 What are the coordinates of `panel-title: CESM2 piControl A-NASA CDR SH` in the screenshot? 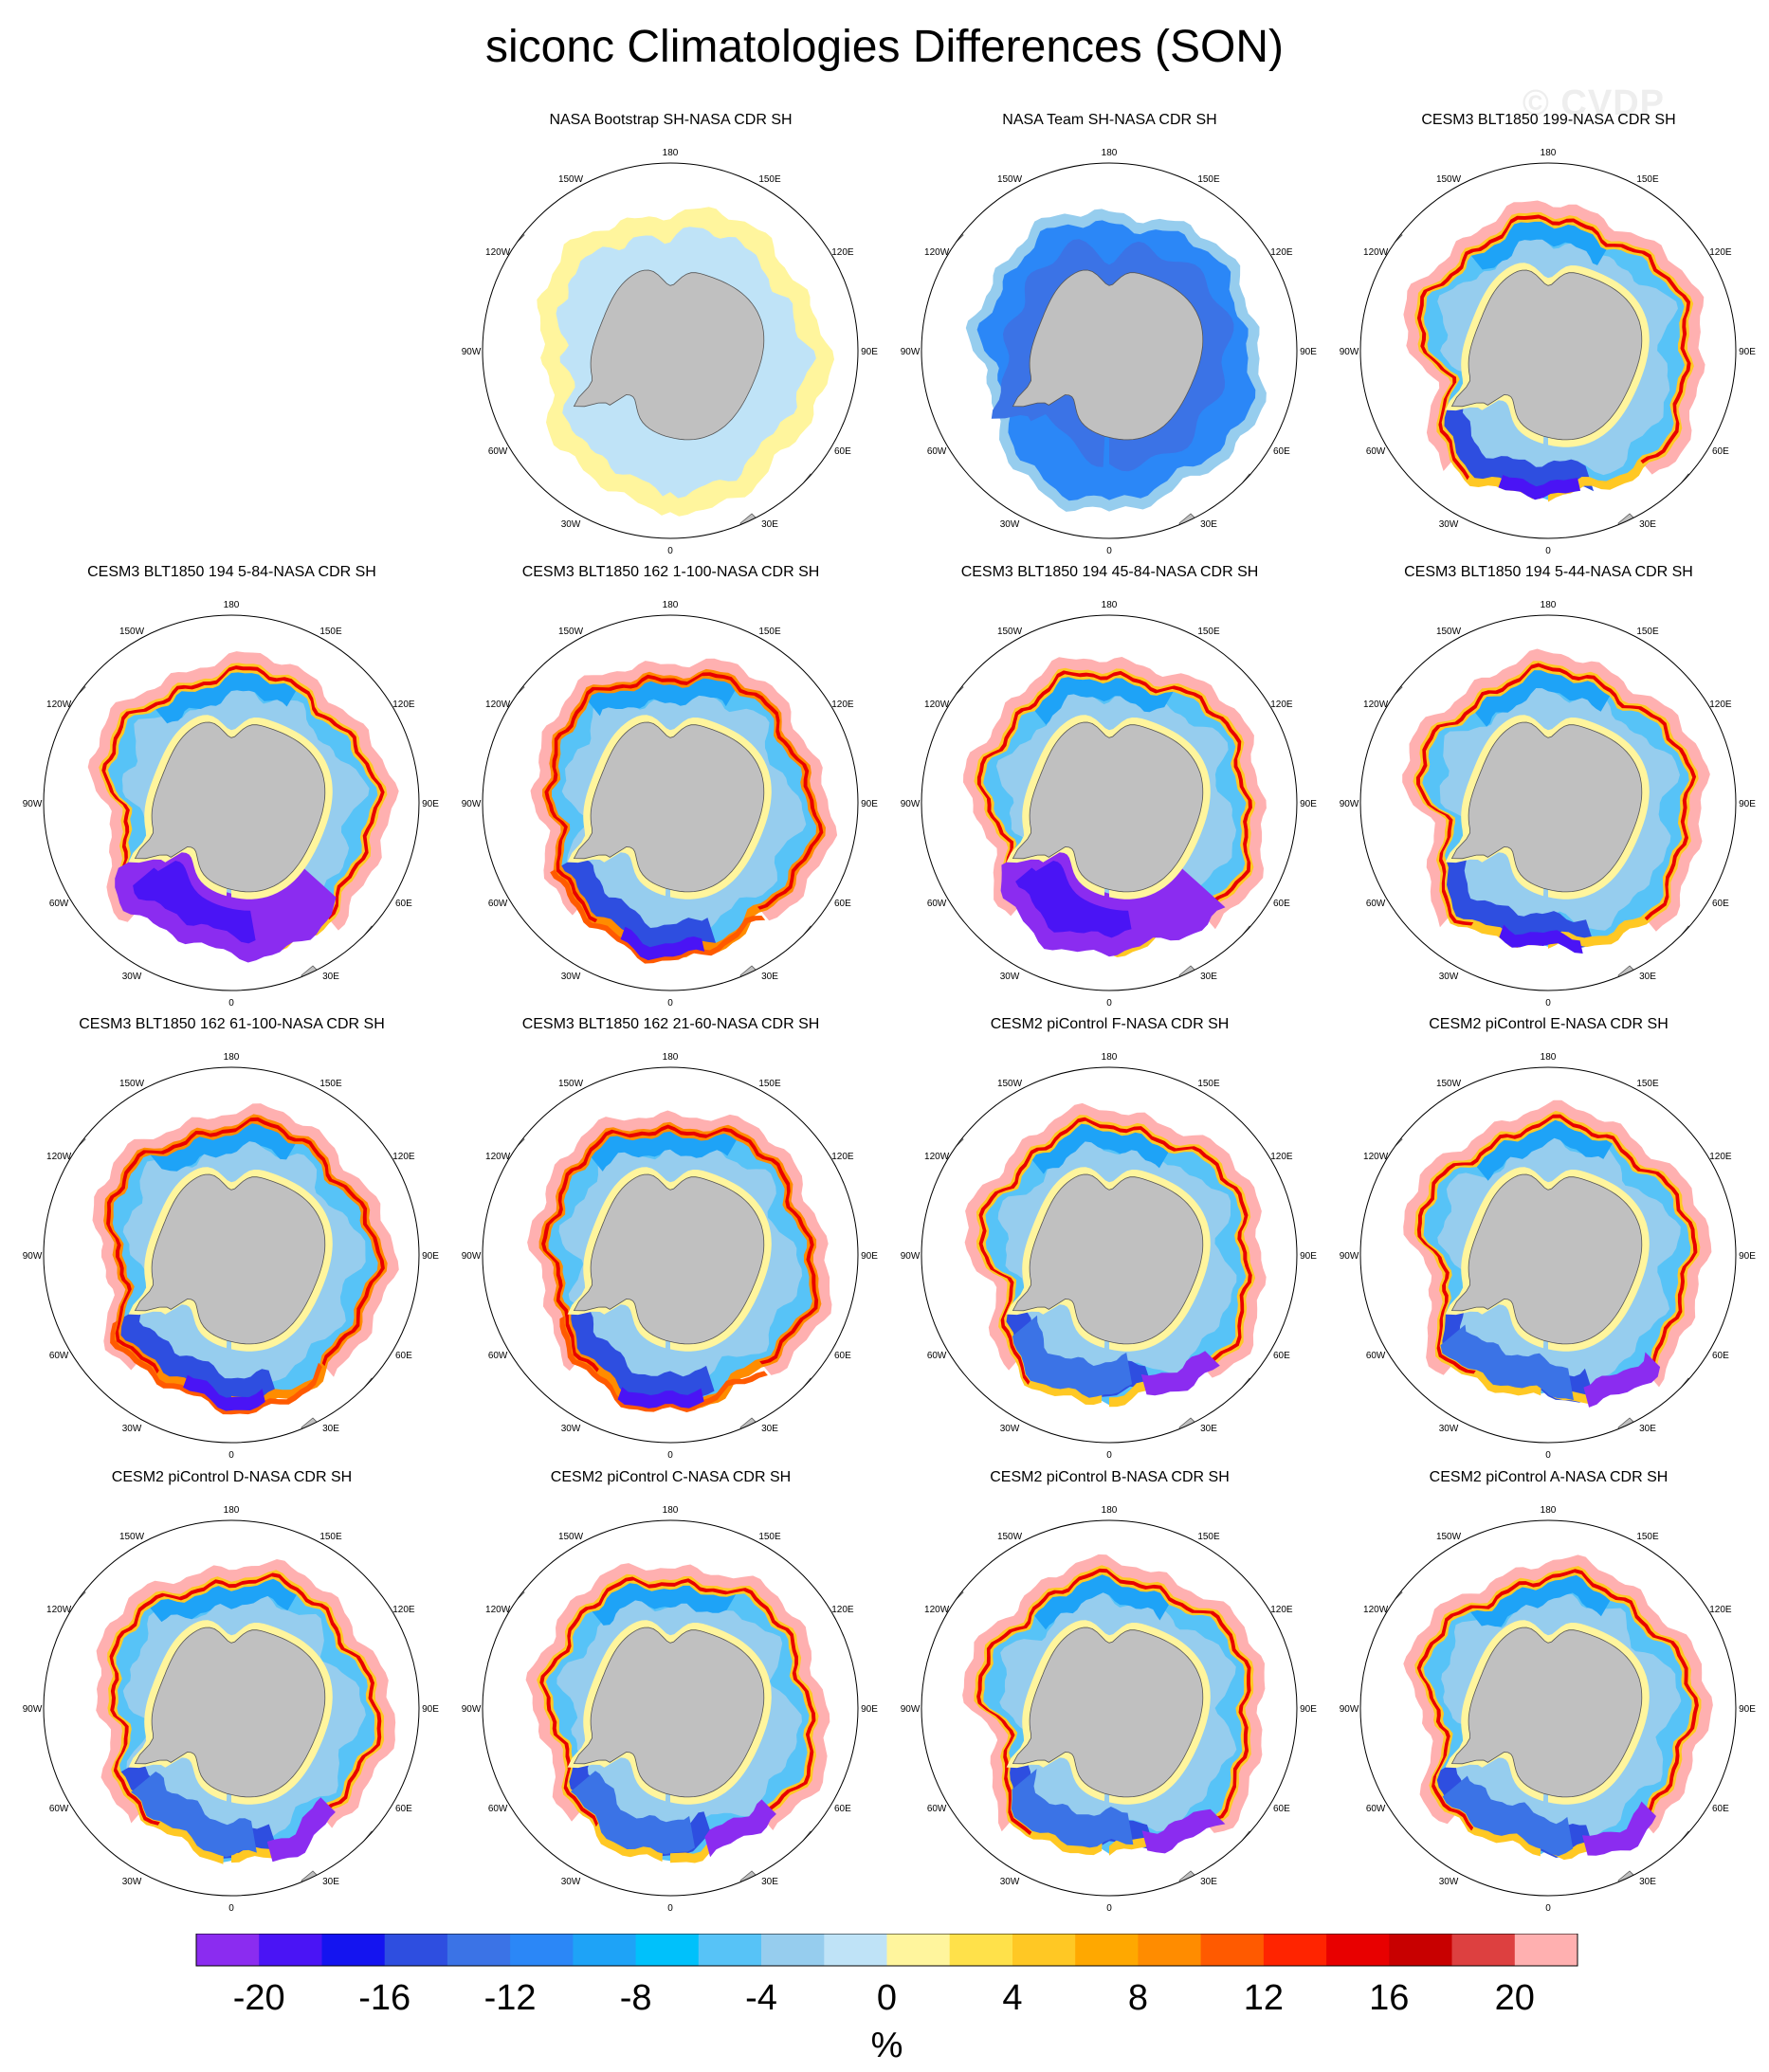 It's located at (1549, 1477).